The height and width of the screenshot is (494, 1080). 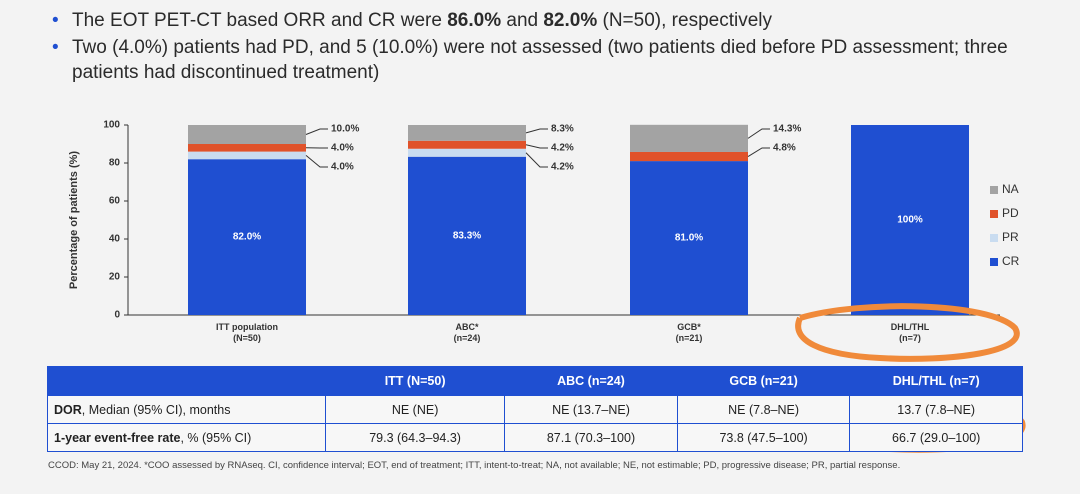 I want to click on header-cell, so click(x=186, y=381).